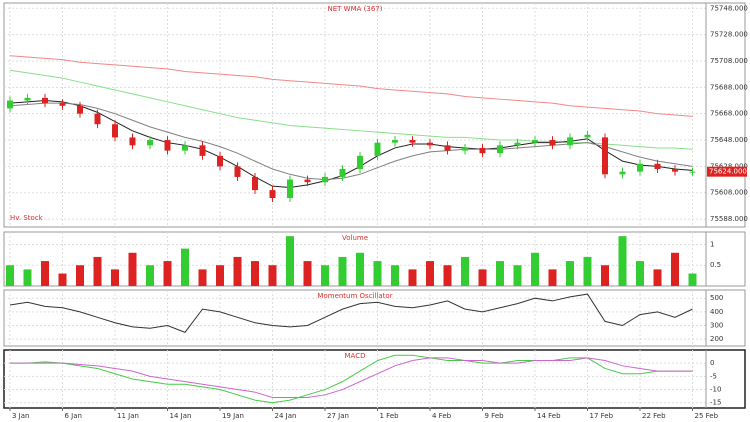  What do you see at coordinates (716, 326) in the screenshot?
I see `y-tick-label: 300` at bounding box center [716, 326].